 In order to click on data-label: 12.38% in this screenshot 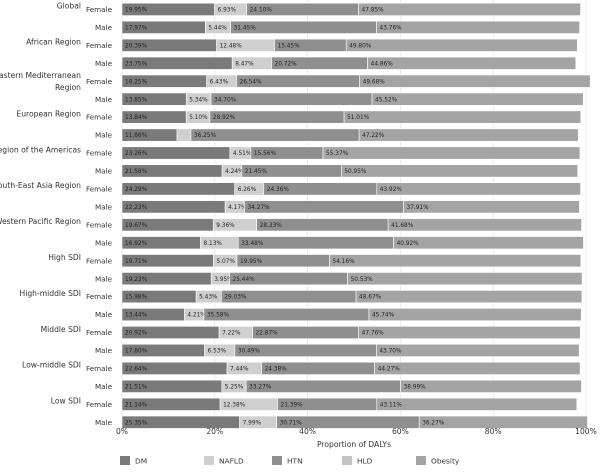, I will do `click(234, 405)`.